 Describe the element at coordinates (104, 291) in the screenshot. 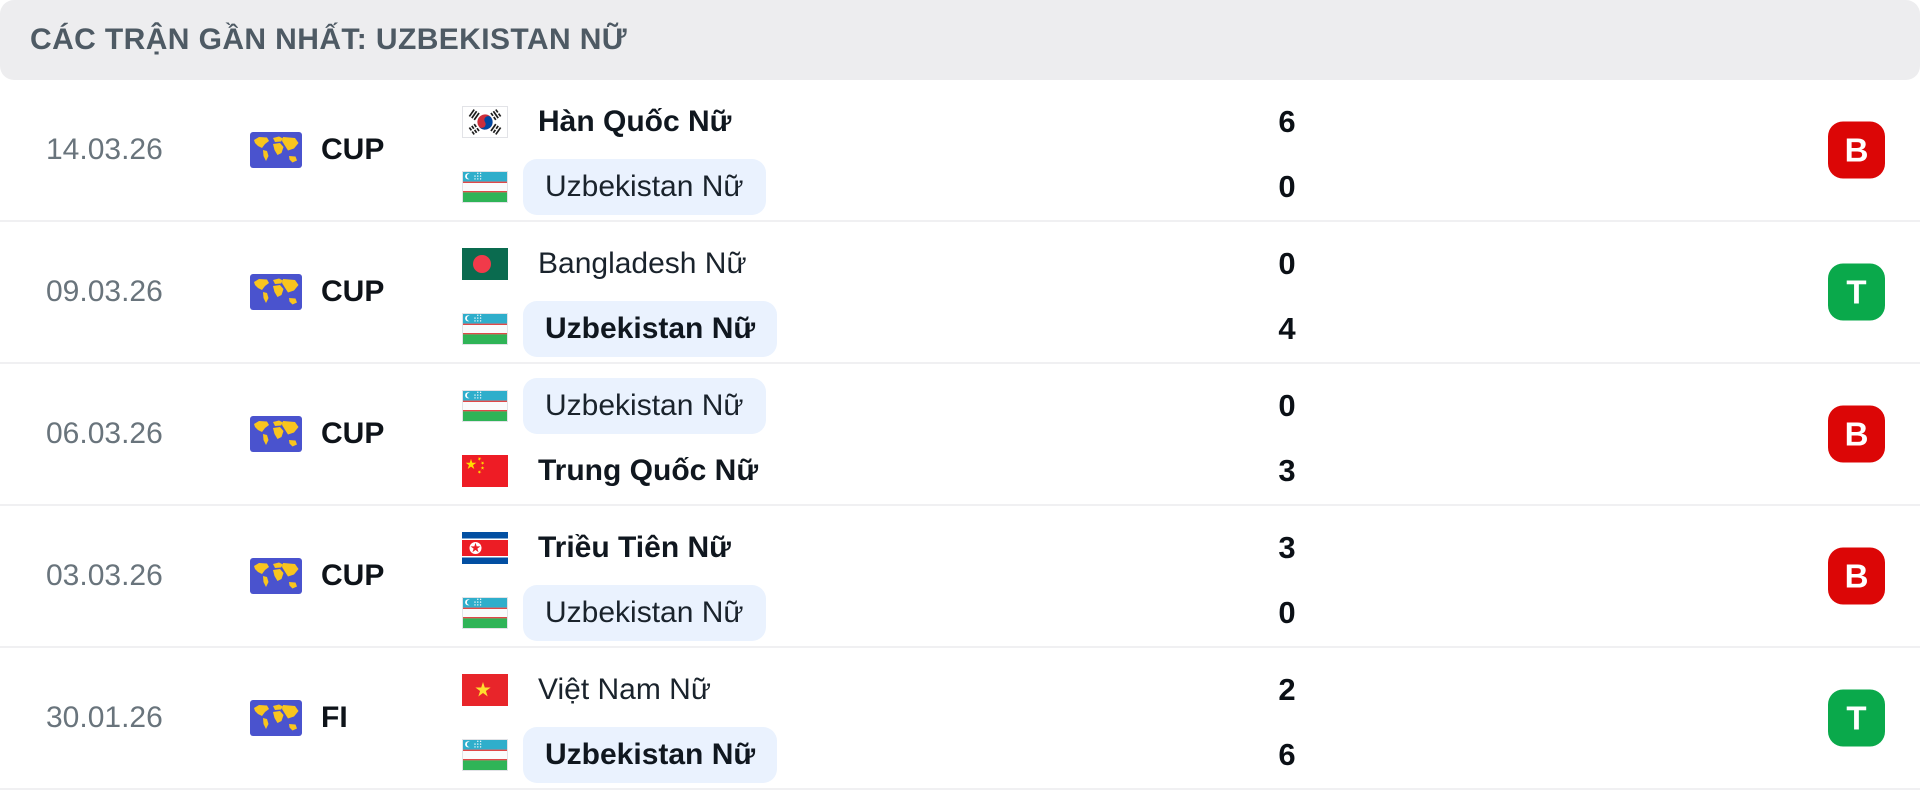

I see `match-date: 09.03.26` at that location.